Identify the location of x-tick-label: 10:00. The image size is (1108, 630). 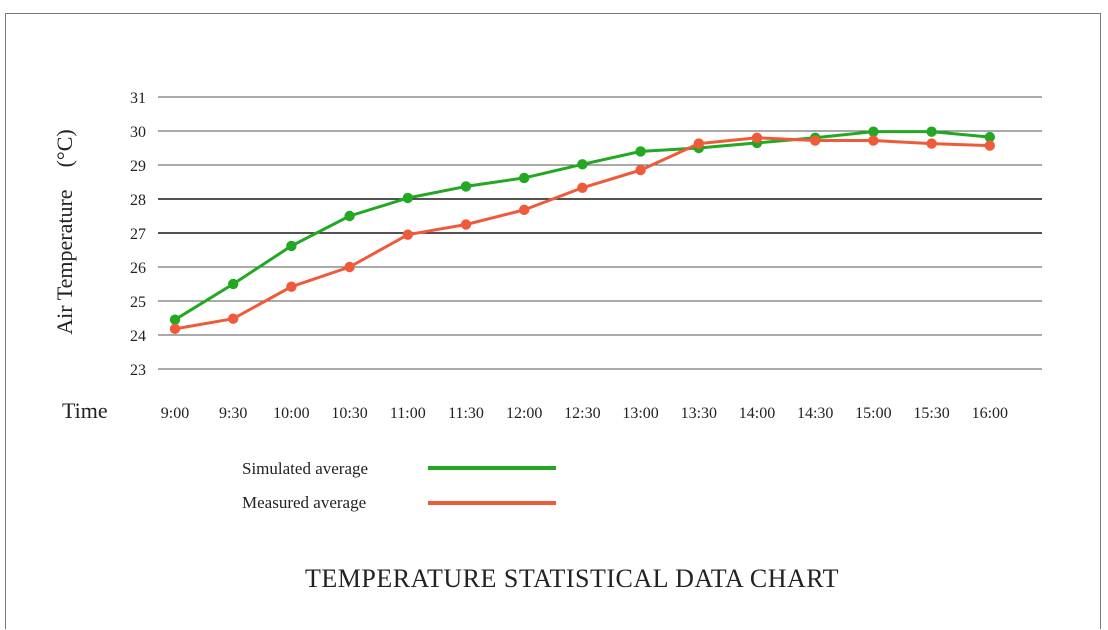
(291, 413).